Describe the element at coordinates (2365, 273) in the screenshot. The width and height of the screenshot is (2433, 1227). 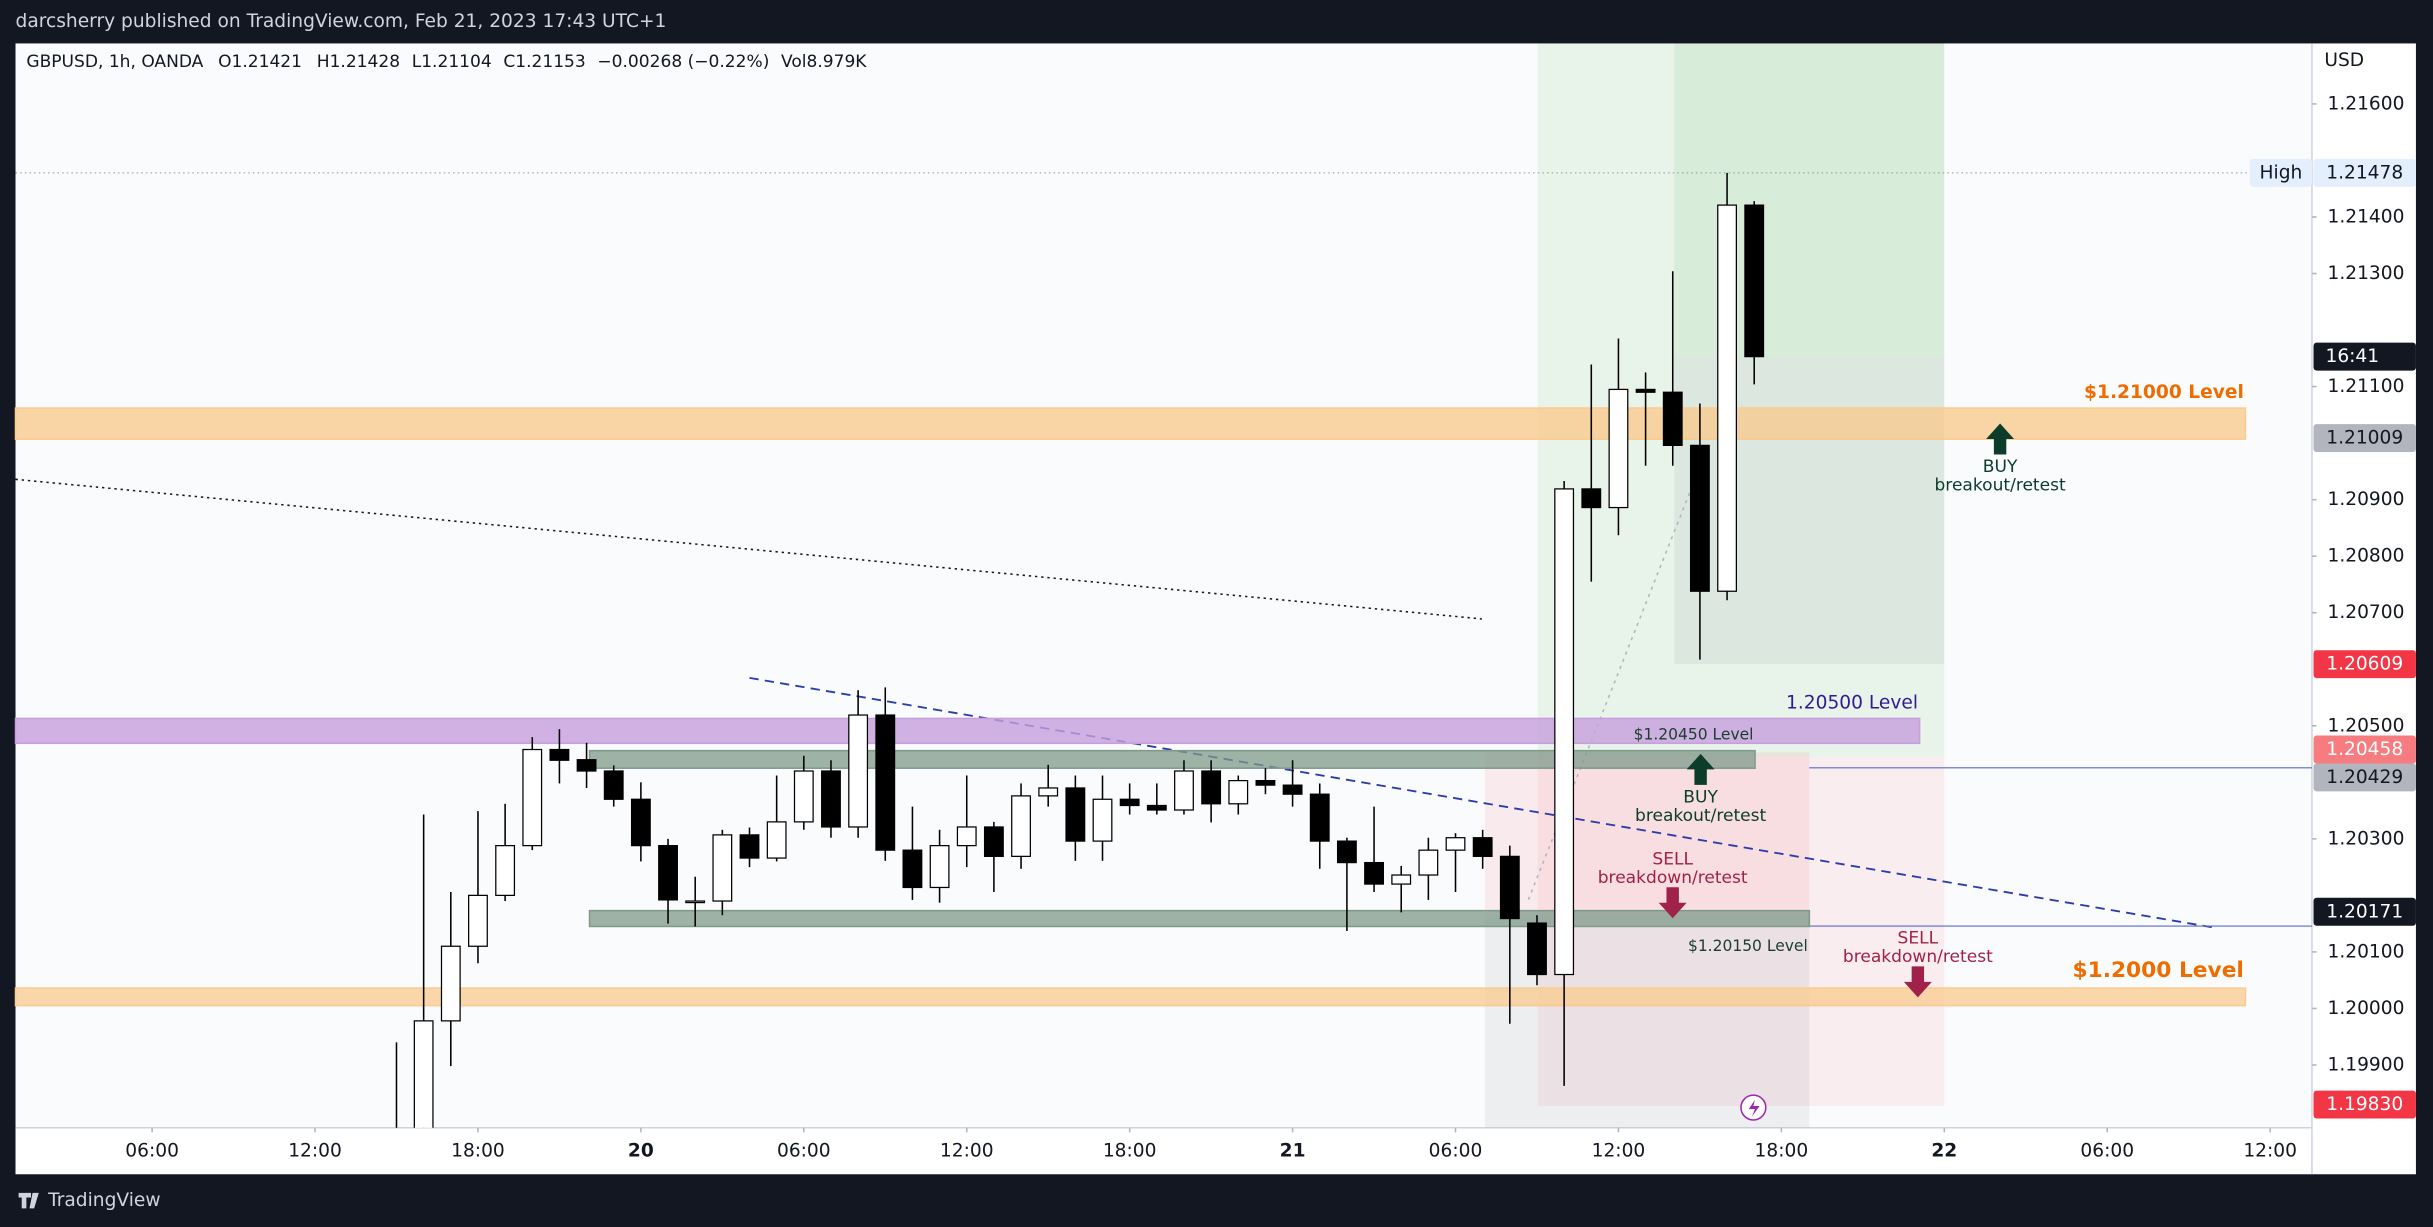
I see `y-tick-label: 1.21300` at that location.